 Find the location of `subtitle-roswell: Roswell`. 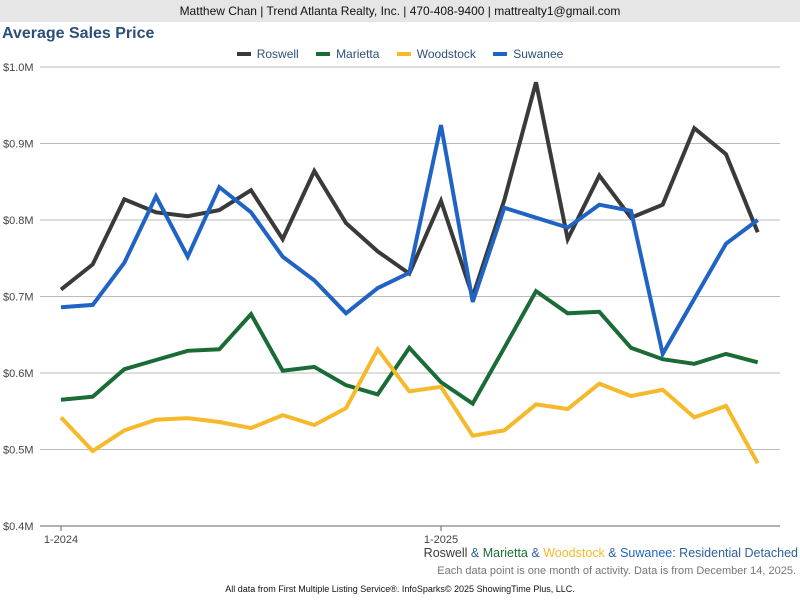

subtitle-roswell: Roswell is located at coordinates (445, 553).